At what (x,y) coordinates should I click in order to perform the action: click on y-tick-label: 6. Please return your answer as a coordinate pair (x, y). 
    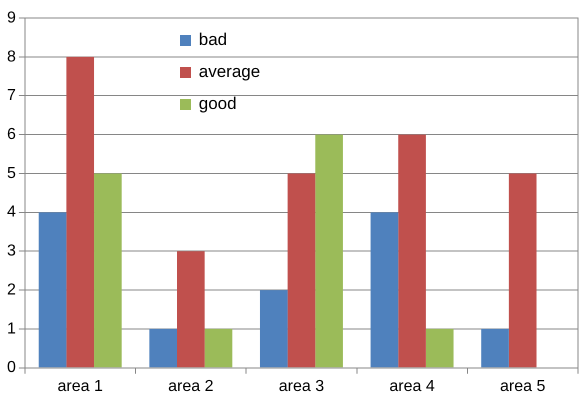
    Looking at the image, I should click on (11, 135).